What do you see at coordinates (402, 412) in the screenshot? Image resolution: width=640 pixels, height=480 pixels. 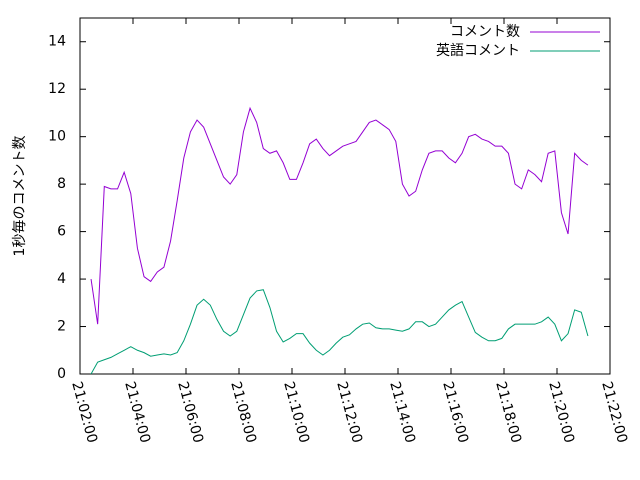 I see `x-tick-label: 21:14:00` at bounding box center [402, 412].